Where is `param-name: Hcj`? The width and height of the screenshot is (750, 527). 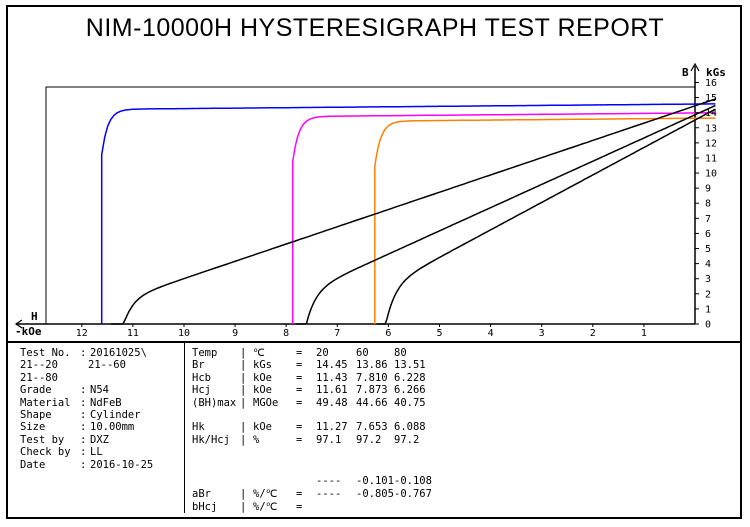 param-name: Hcj is located at coordinates (201, 390).